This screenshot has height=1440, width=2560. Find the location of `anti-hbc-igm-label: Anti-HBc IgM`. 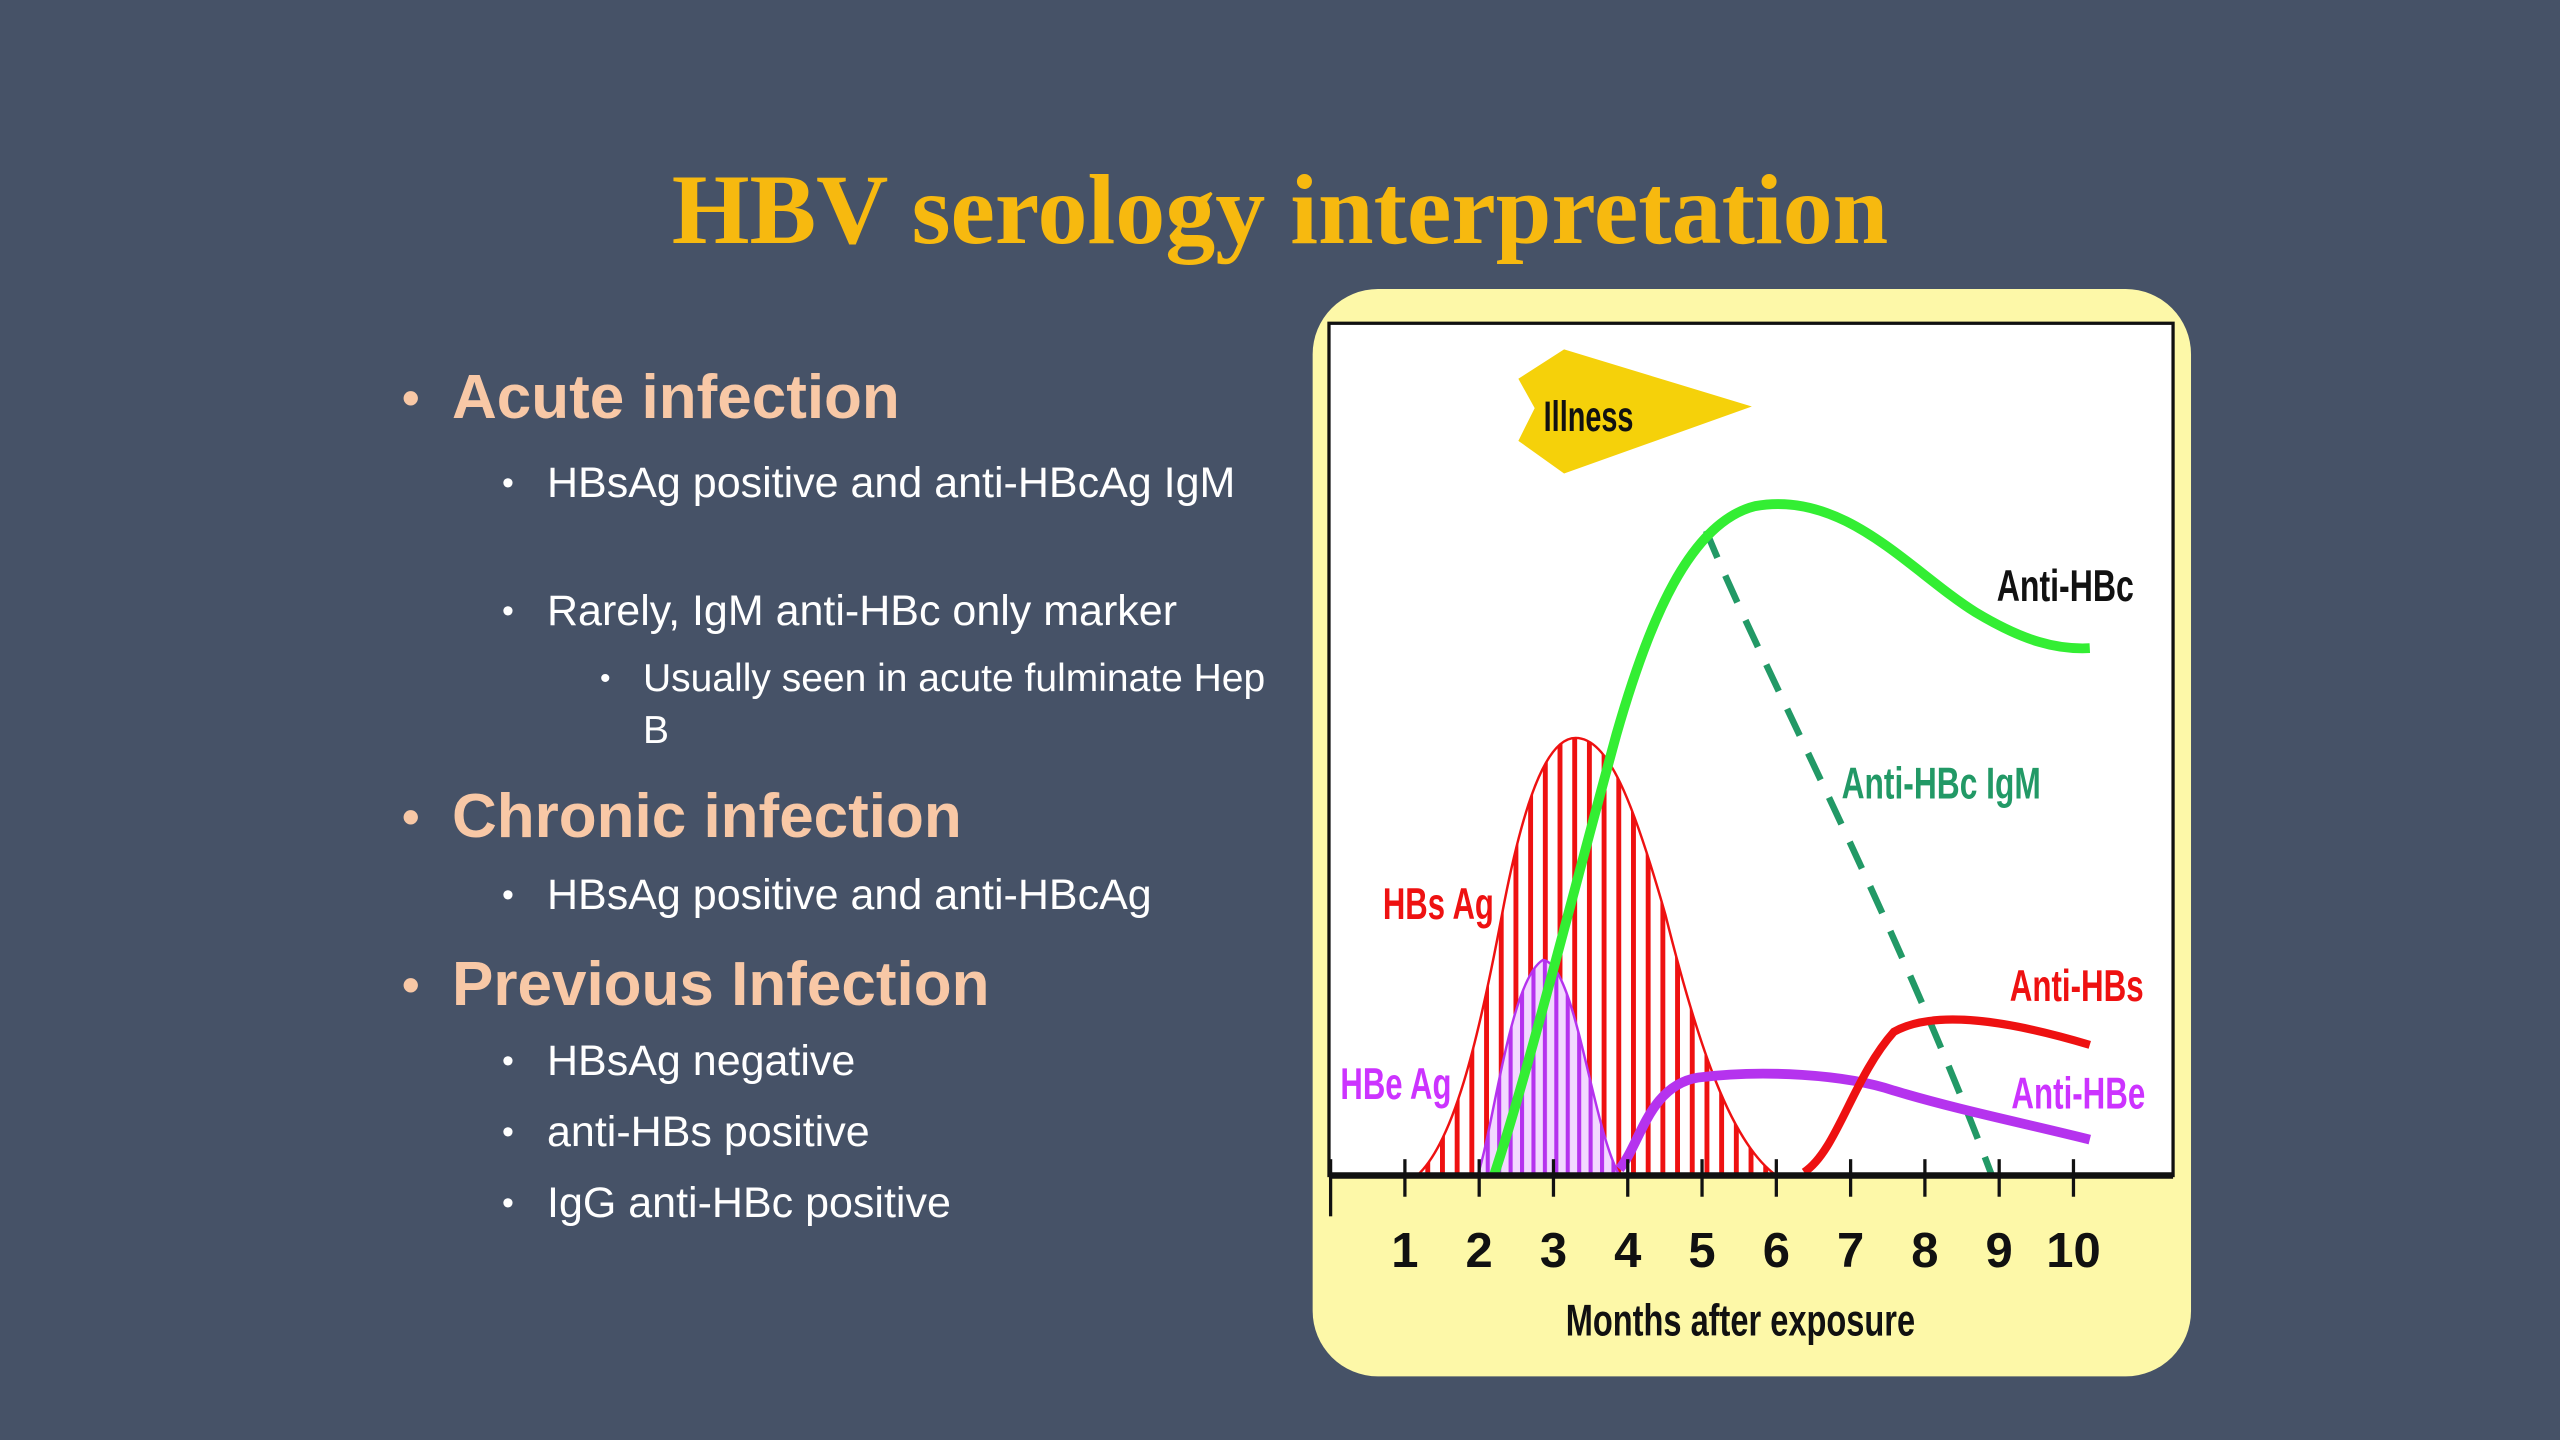

anti-hbc-igm-label: Anti-HBc IgM is located at coordinates (1941, 783).